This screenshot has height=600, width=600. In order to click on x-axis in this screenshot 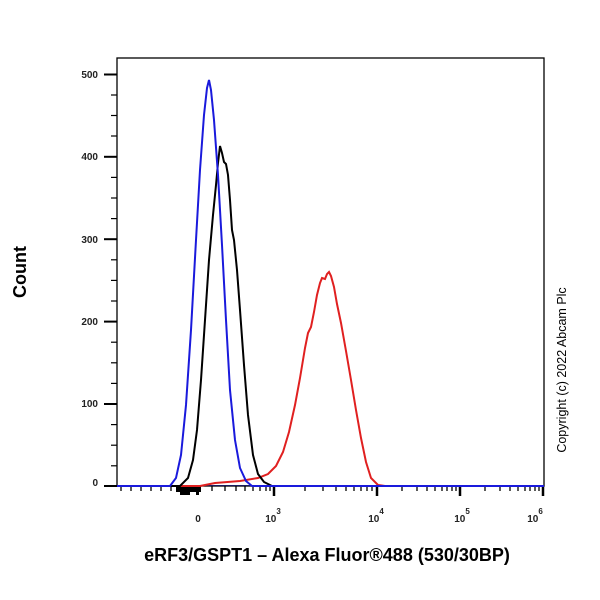, I will do `click(332, 491)`.